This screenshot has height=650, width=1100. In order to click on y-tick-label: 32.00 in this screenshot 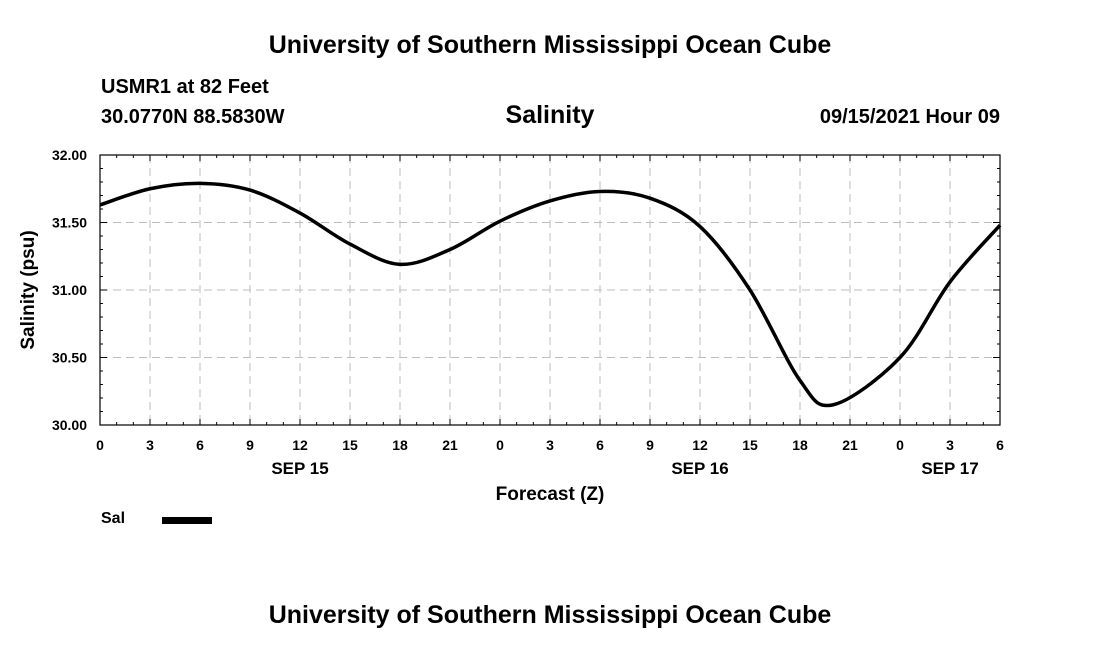, I will do `click(69, 155)`.